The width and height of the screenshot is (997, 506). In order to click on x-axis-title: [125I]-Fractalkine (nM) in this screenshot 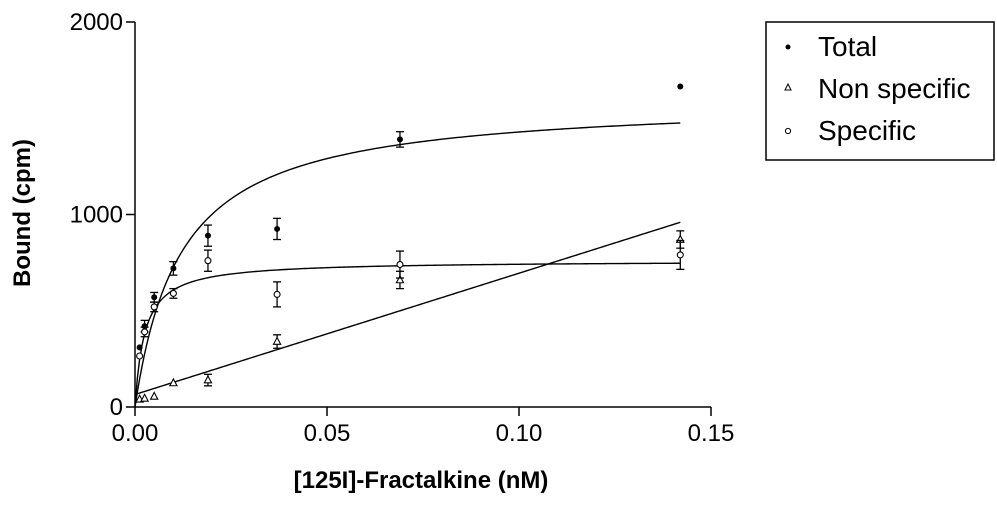, I will do `click(421, 480)`.